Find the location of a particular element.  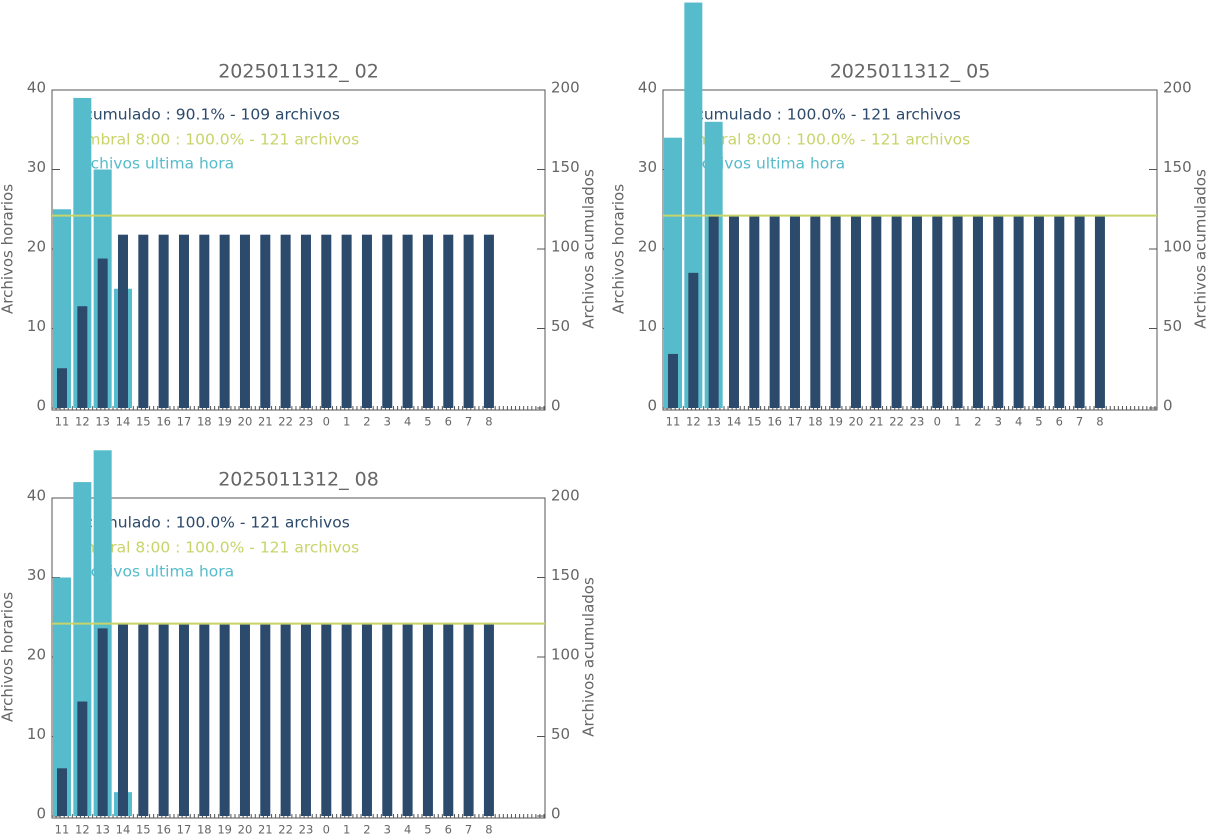

y2-tick-label: 150 is located at coordinates (565, 575).